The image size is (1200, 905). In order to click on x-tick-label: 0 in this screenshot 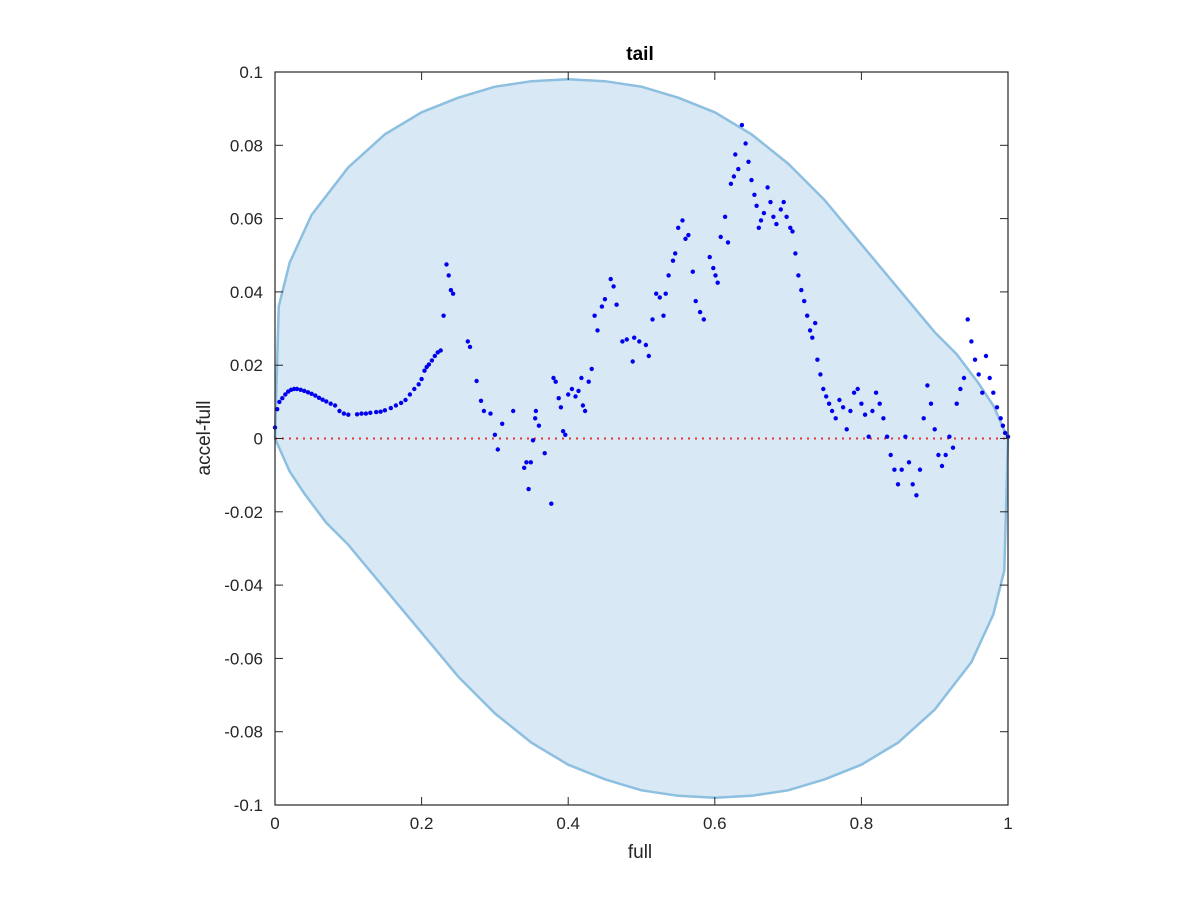, I will do `click(274, 823)`.